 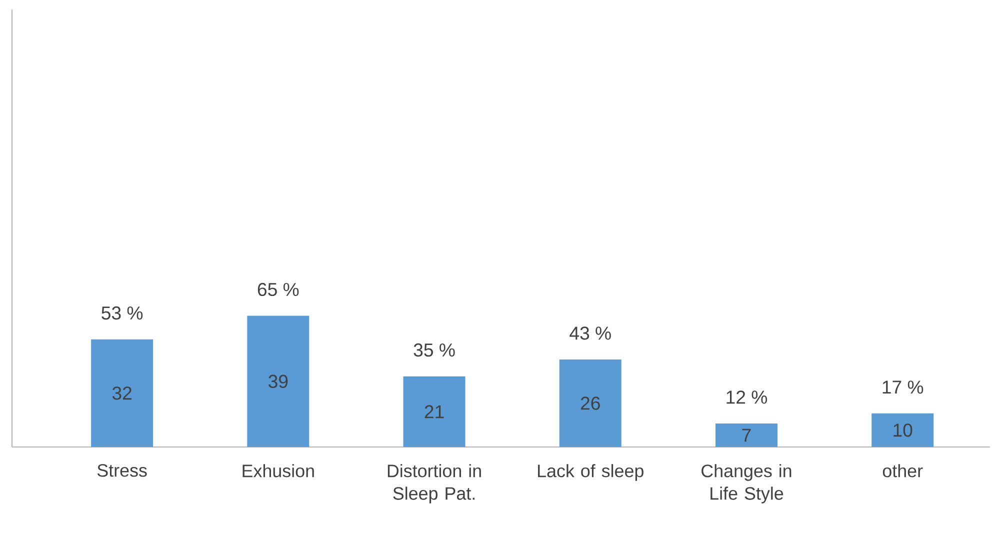 I want to click on data-label: 26, so click(x=590, y=403).